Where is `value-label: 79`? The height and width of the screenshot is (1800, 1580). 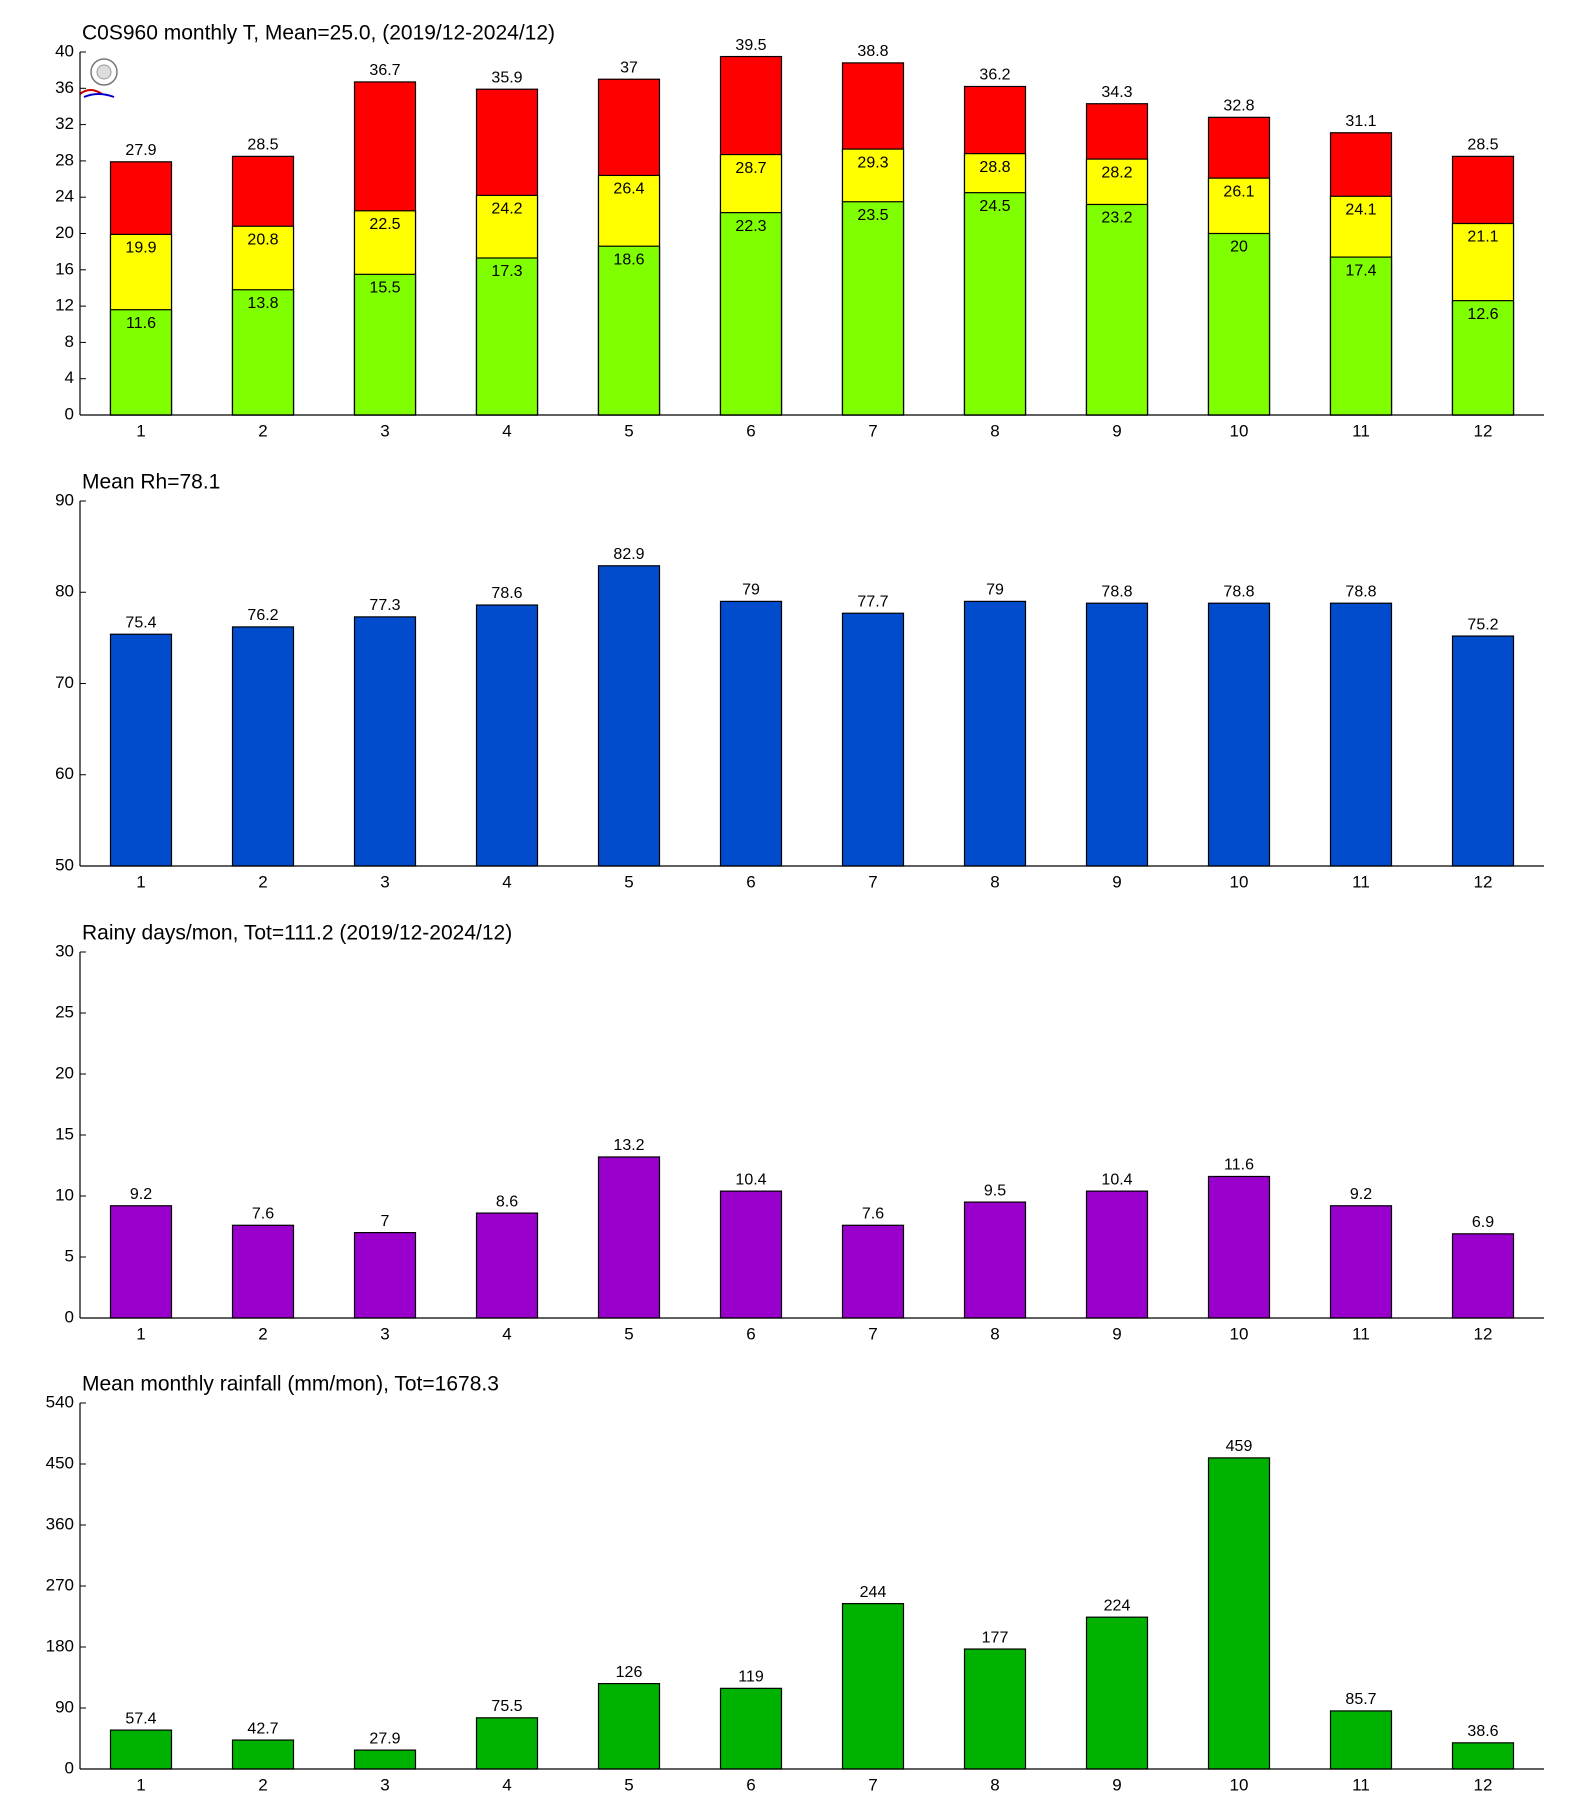 value-label: 79 is located at coordinates (995, 590).